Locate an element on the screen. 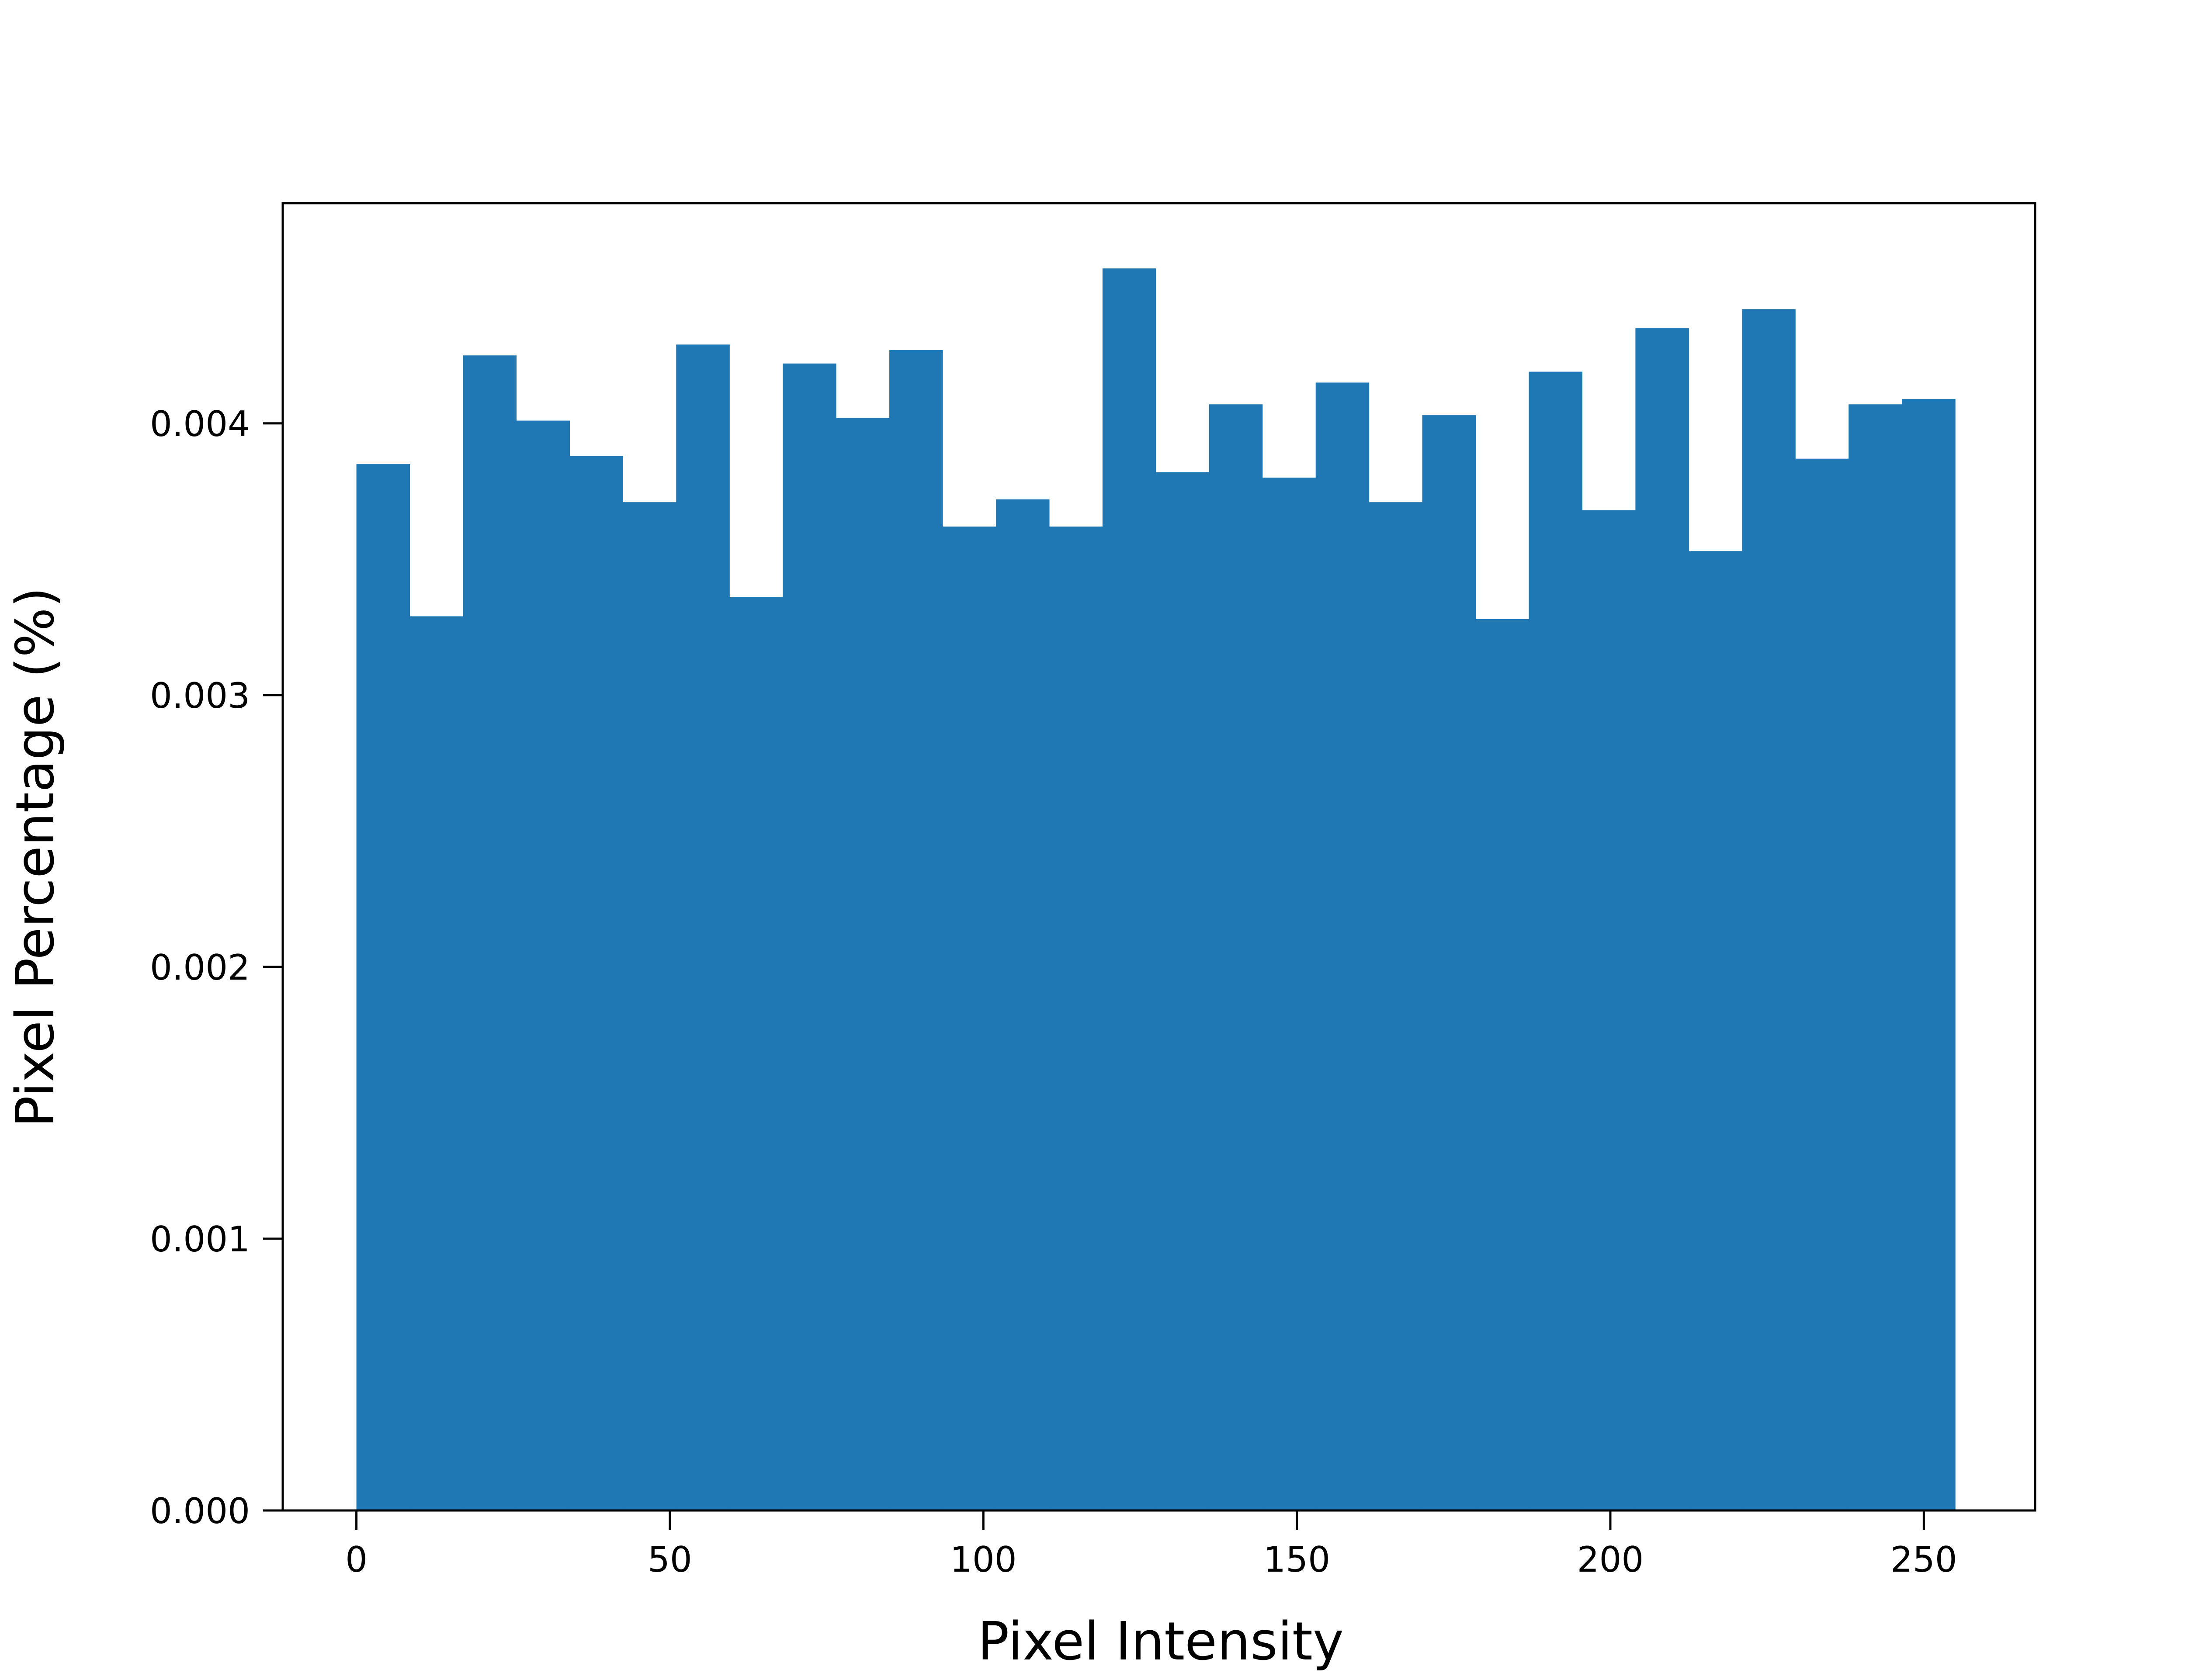  x-tick-label: 200 is located at coordinates (1611, 1559).